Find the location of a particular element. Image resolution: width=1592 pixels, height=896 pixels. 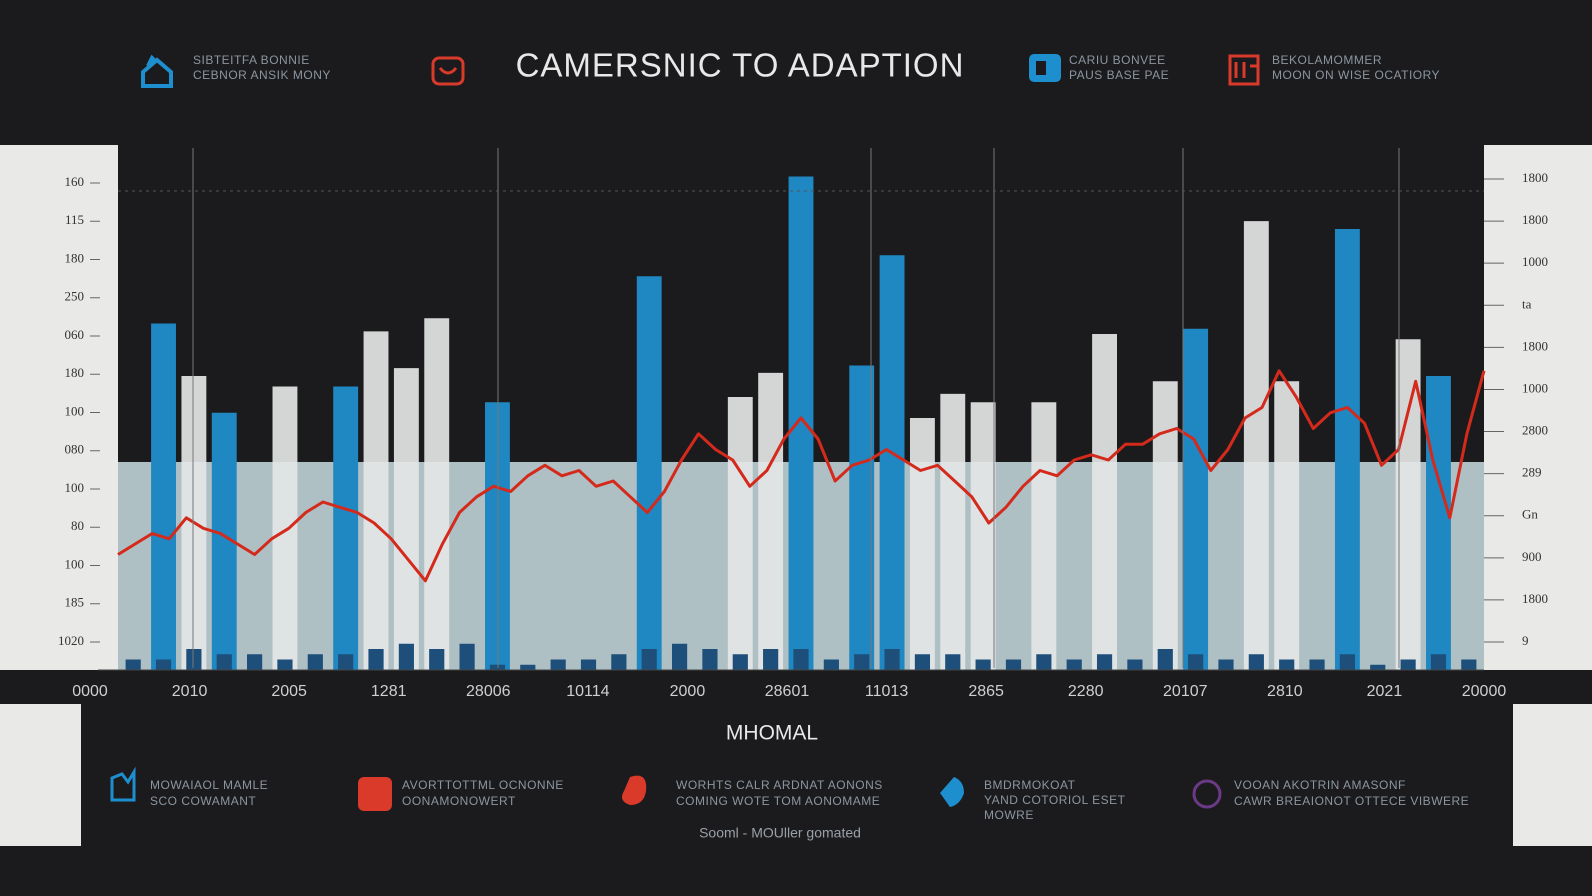

legend-note: CAWR BREAIONOT OTTECE VIBWERE is located at coordinates (1351, 801).